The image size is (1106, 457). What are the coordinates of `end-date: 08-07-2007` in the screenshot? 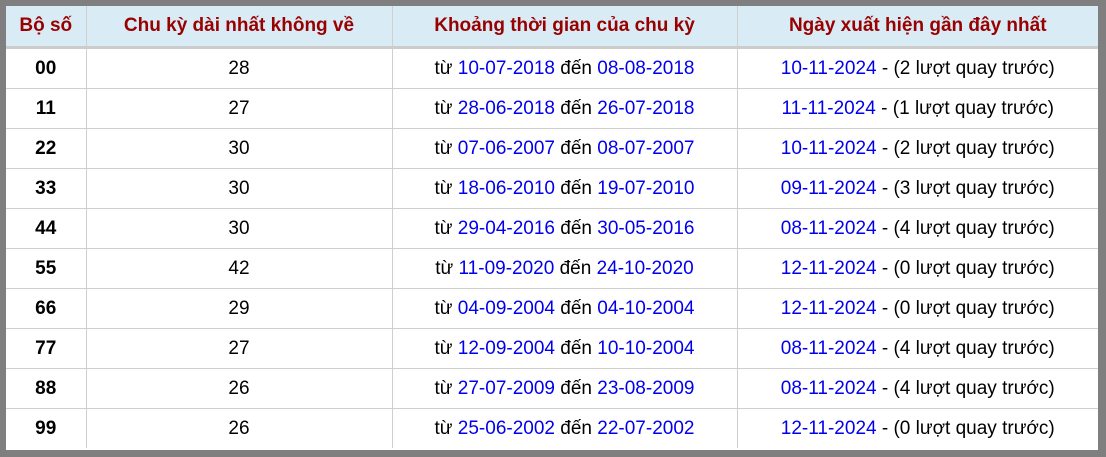 It's located at (646, 148).